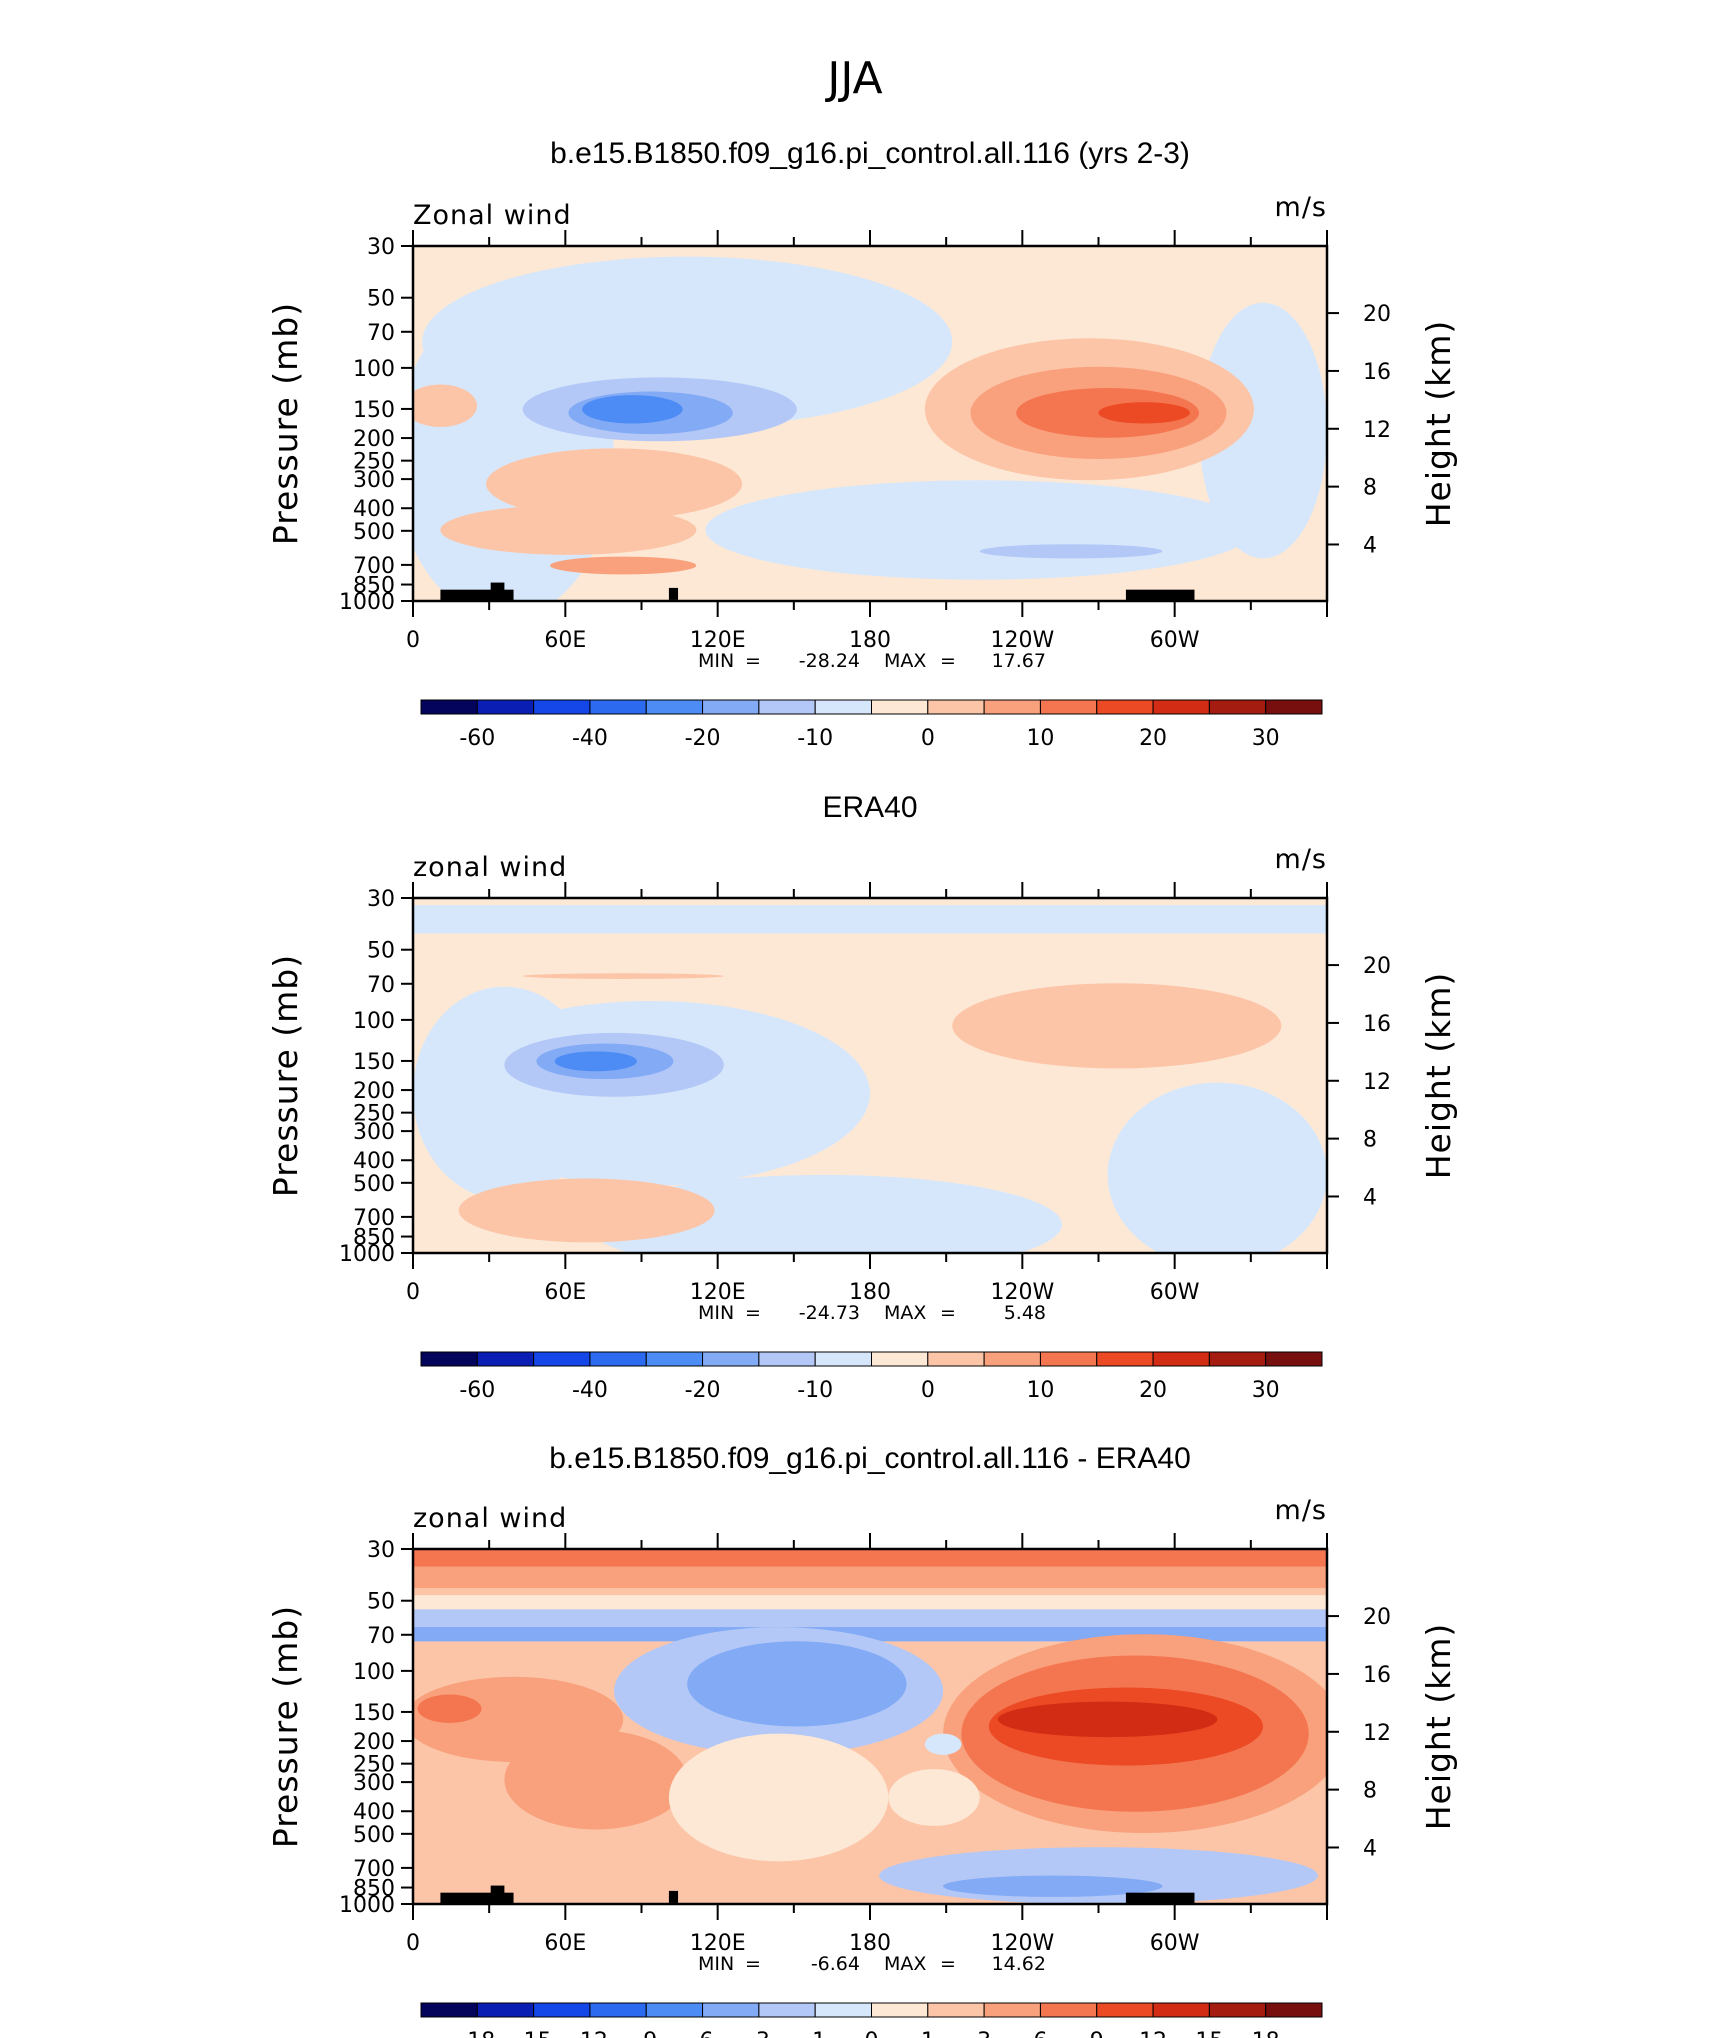 Image resolution: width=1710 pixels, height=2038 pixels. I want to click on max-equals: =, so click(948, 1964).